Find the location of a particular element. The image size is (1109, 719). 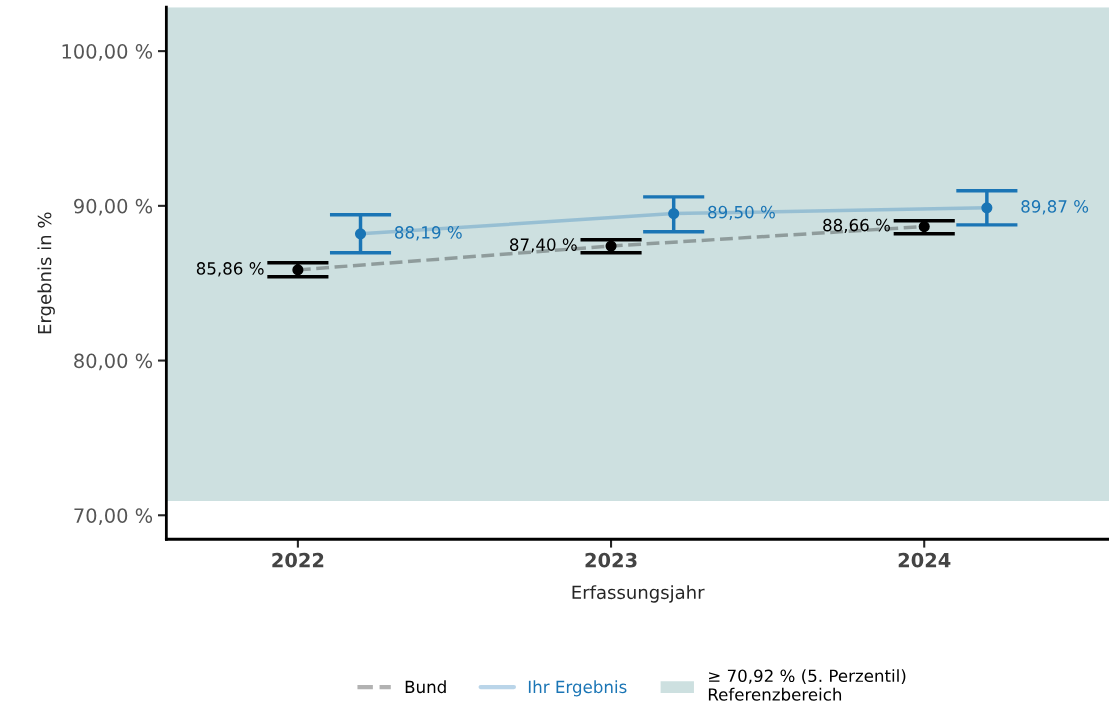

x-tick-label: 2023 is located at coordinates (611, 560).